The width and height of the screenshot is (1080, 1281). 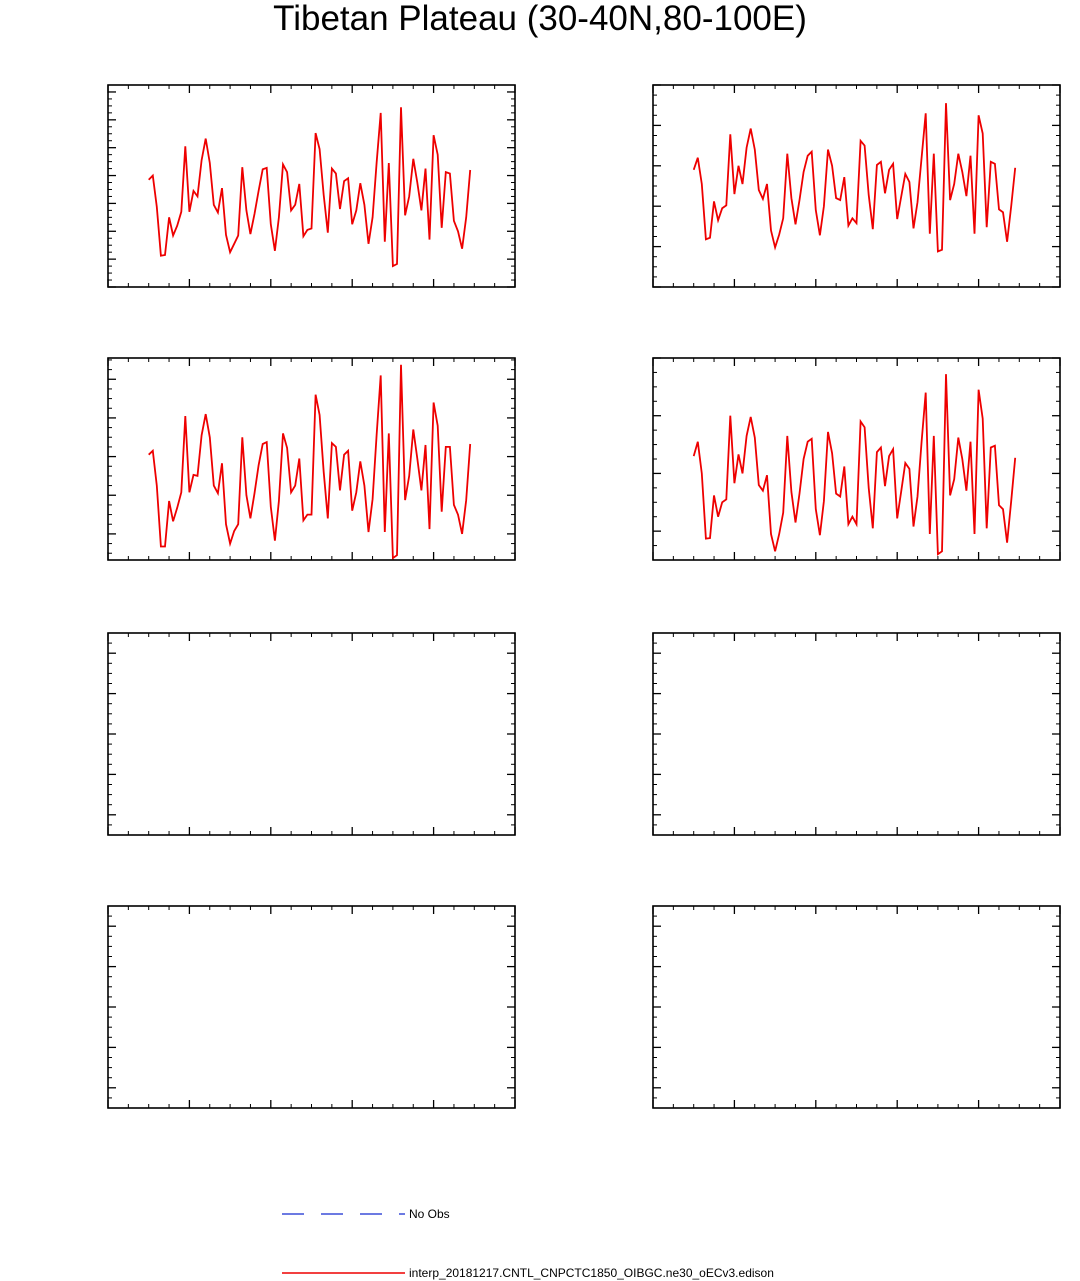 I want to click on figure-title: Tibetan Plateau (30-40N,80-100E), so click(x=540, y=19).